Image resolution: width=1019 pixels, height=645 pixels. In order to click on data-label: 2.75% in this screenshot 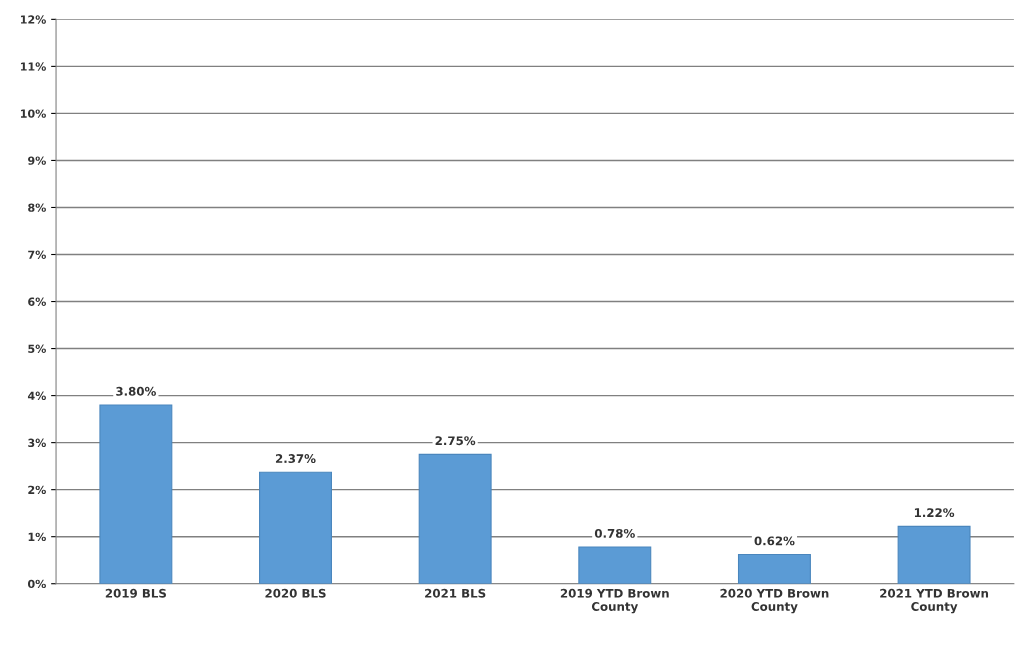, I will do `click(455, 441)`.